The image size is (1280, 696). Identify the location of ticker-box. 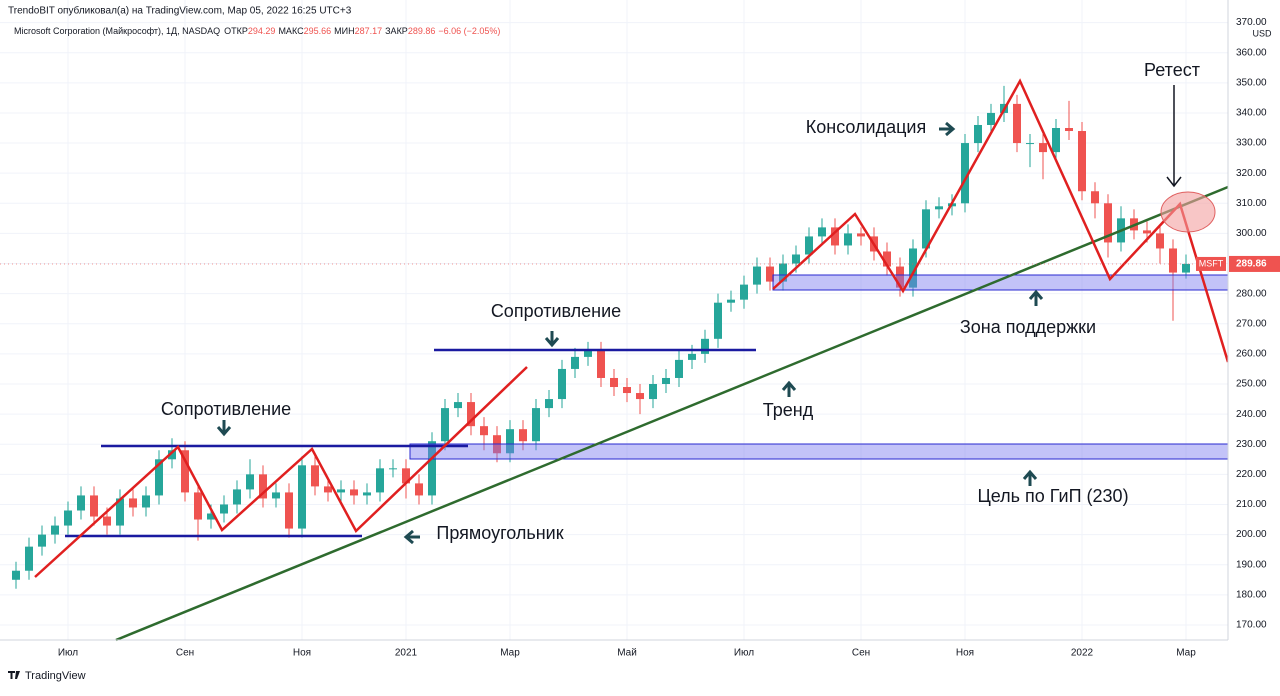
(1211, 263).